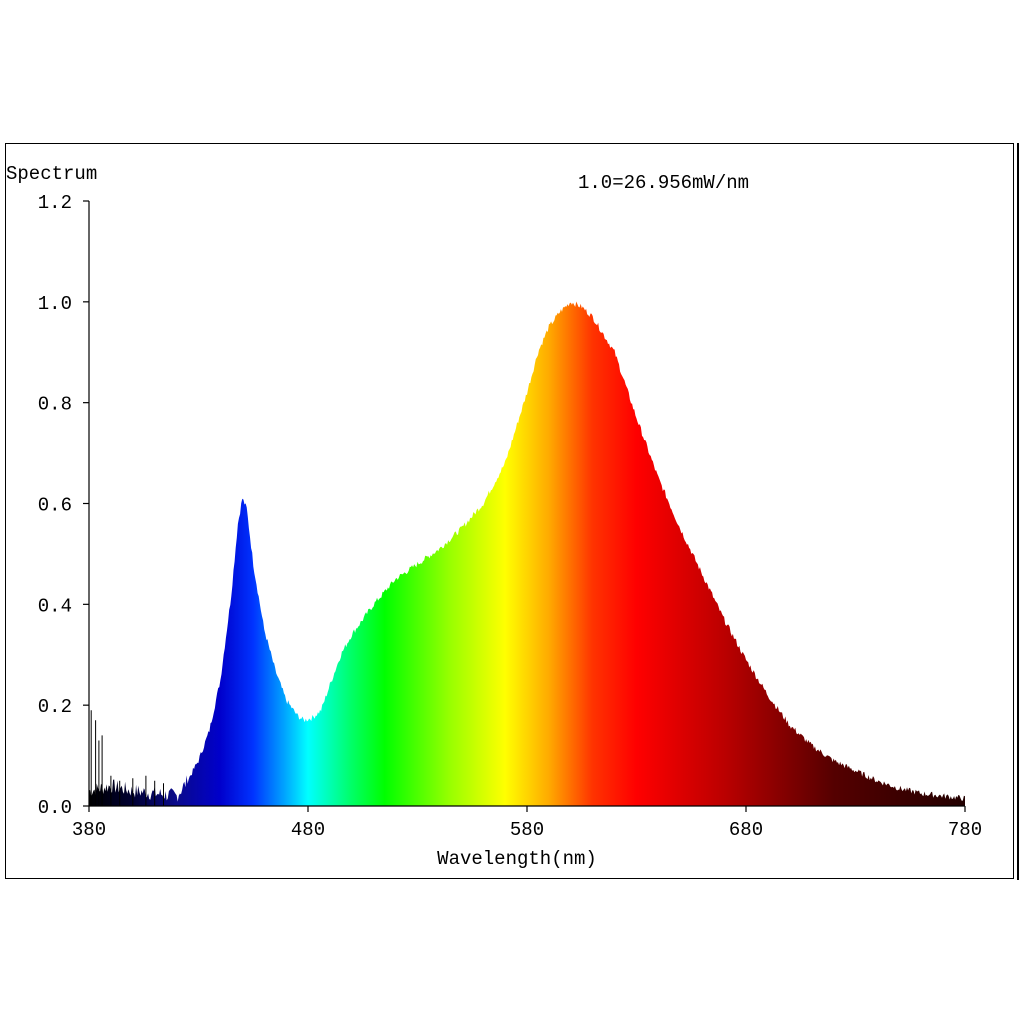  I want to click on y-tick-label: 1.0, so click(55, 304).